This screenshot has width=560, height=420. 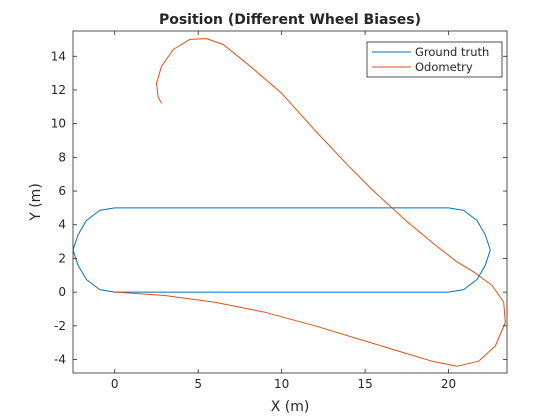 I want to click on legend-label: Ground truth, so click(x=452, y=52).